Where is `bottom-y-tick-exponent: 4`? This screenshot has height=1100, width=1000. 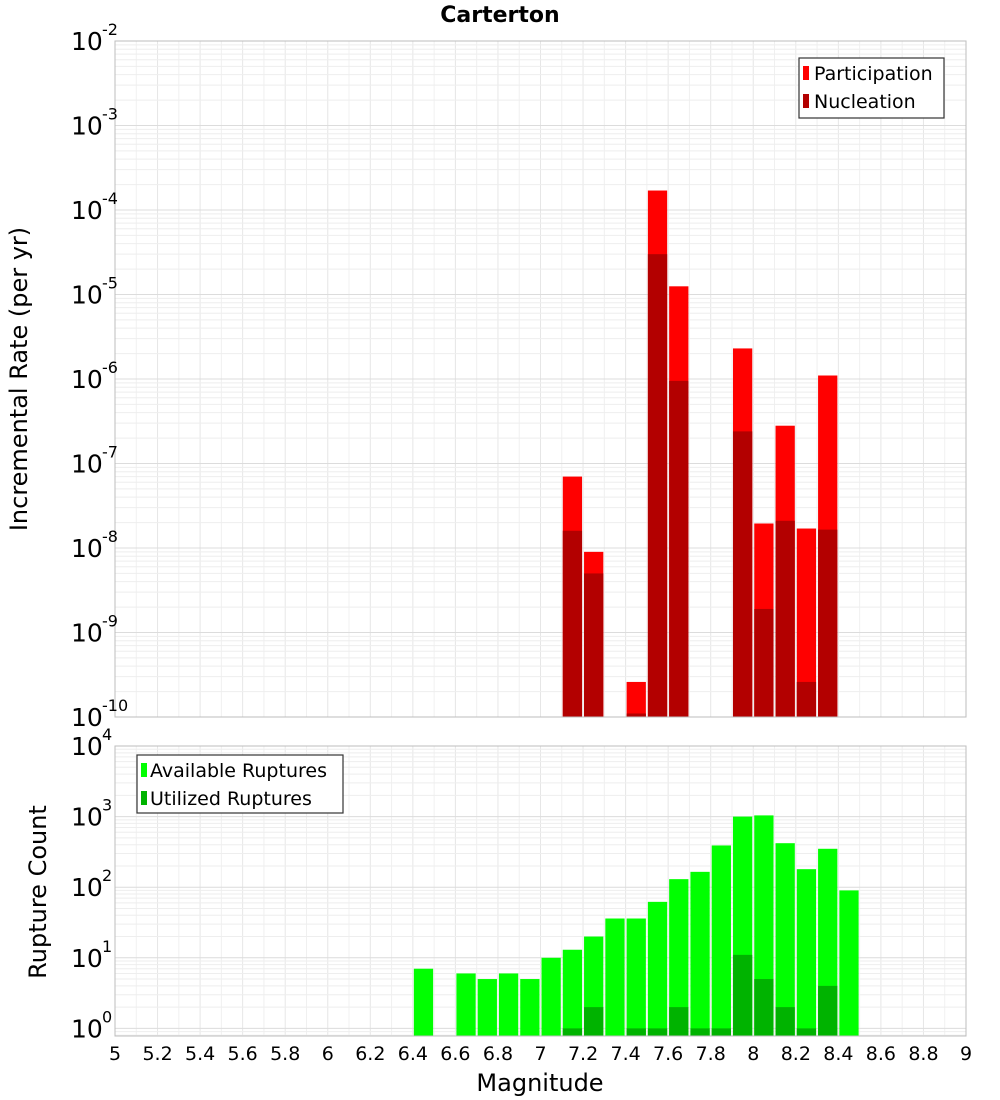
bottom-y-tick-exponent: 4 is located at coordinates (107, 734).